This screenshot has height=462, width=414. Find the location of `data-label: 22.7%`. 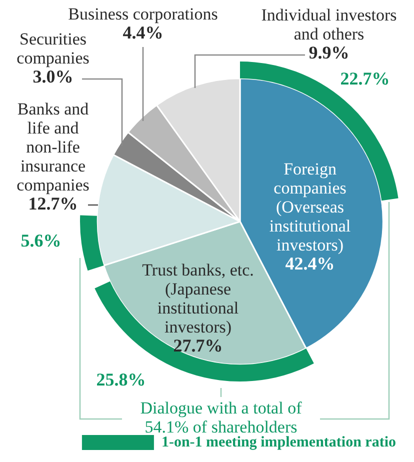

data-label: 22.7% is located at coordinates (365, 78).